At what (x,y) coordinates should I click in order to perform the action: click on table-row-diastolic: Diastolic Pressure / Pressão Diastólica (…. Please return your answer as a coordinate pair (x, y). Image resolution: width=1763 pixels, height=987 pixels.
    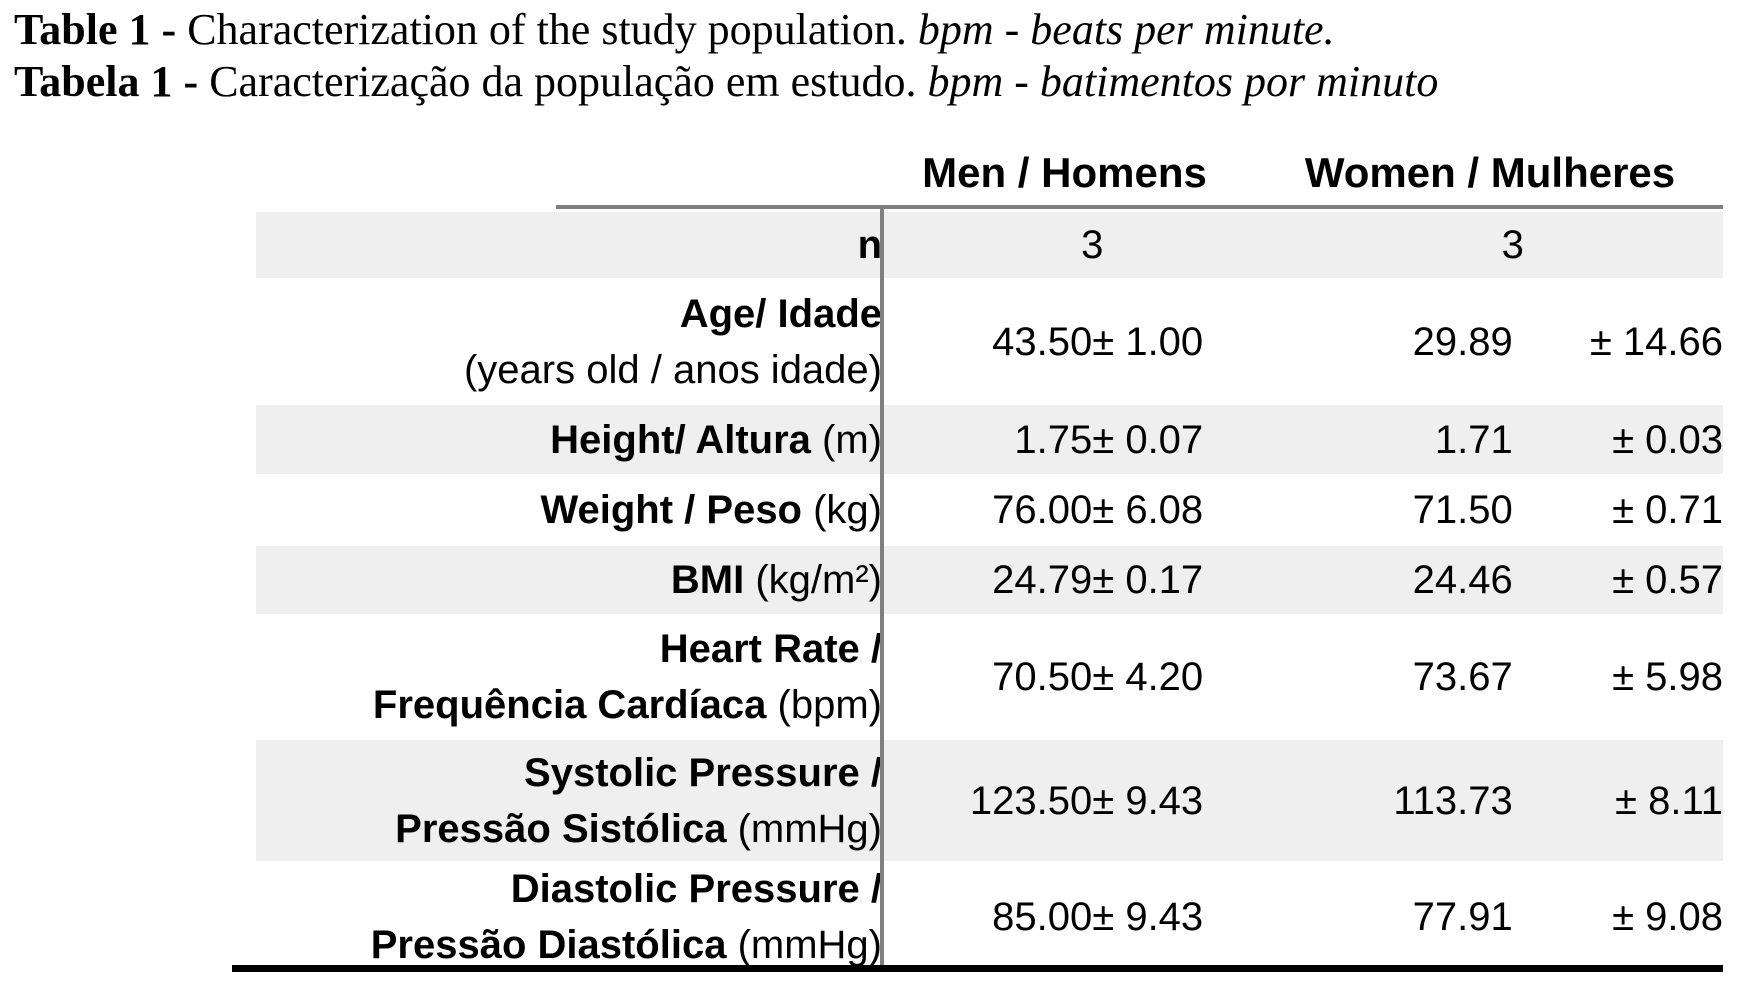
    Looking at the image, I should click on (989, 917).